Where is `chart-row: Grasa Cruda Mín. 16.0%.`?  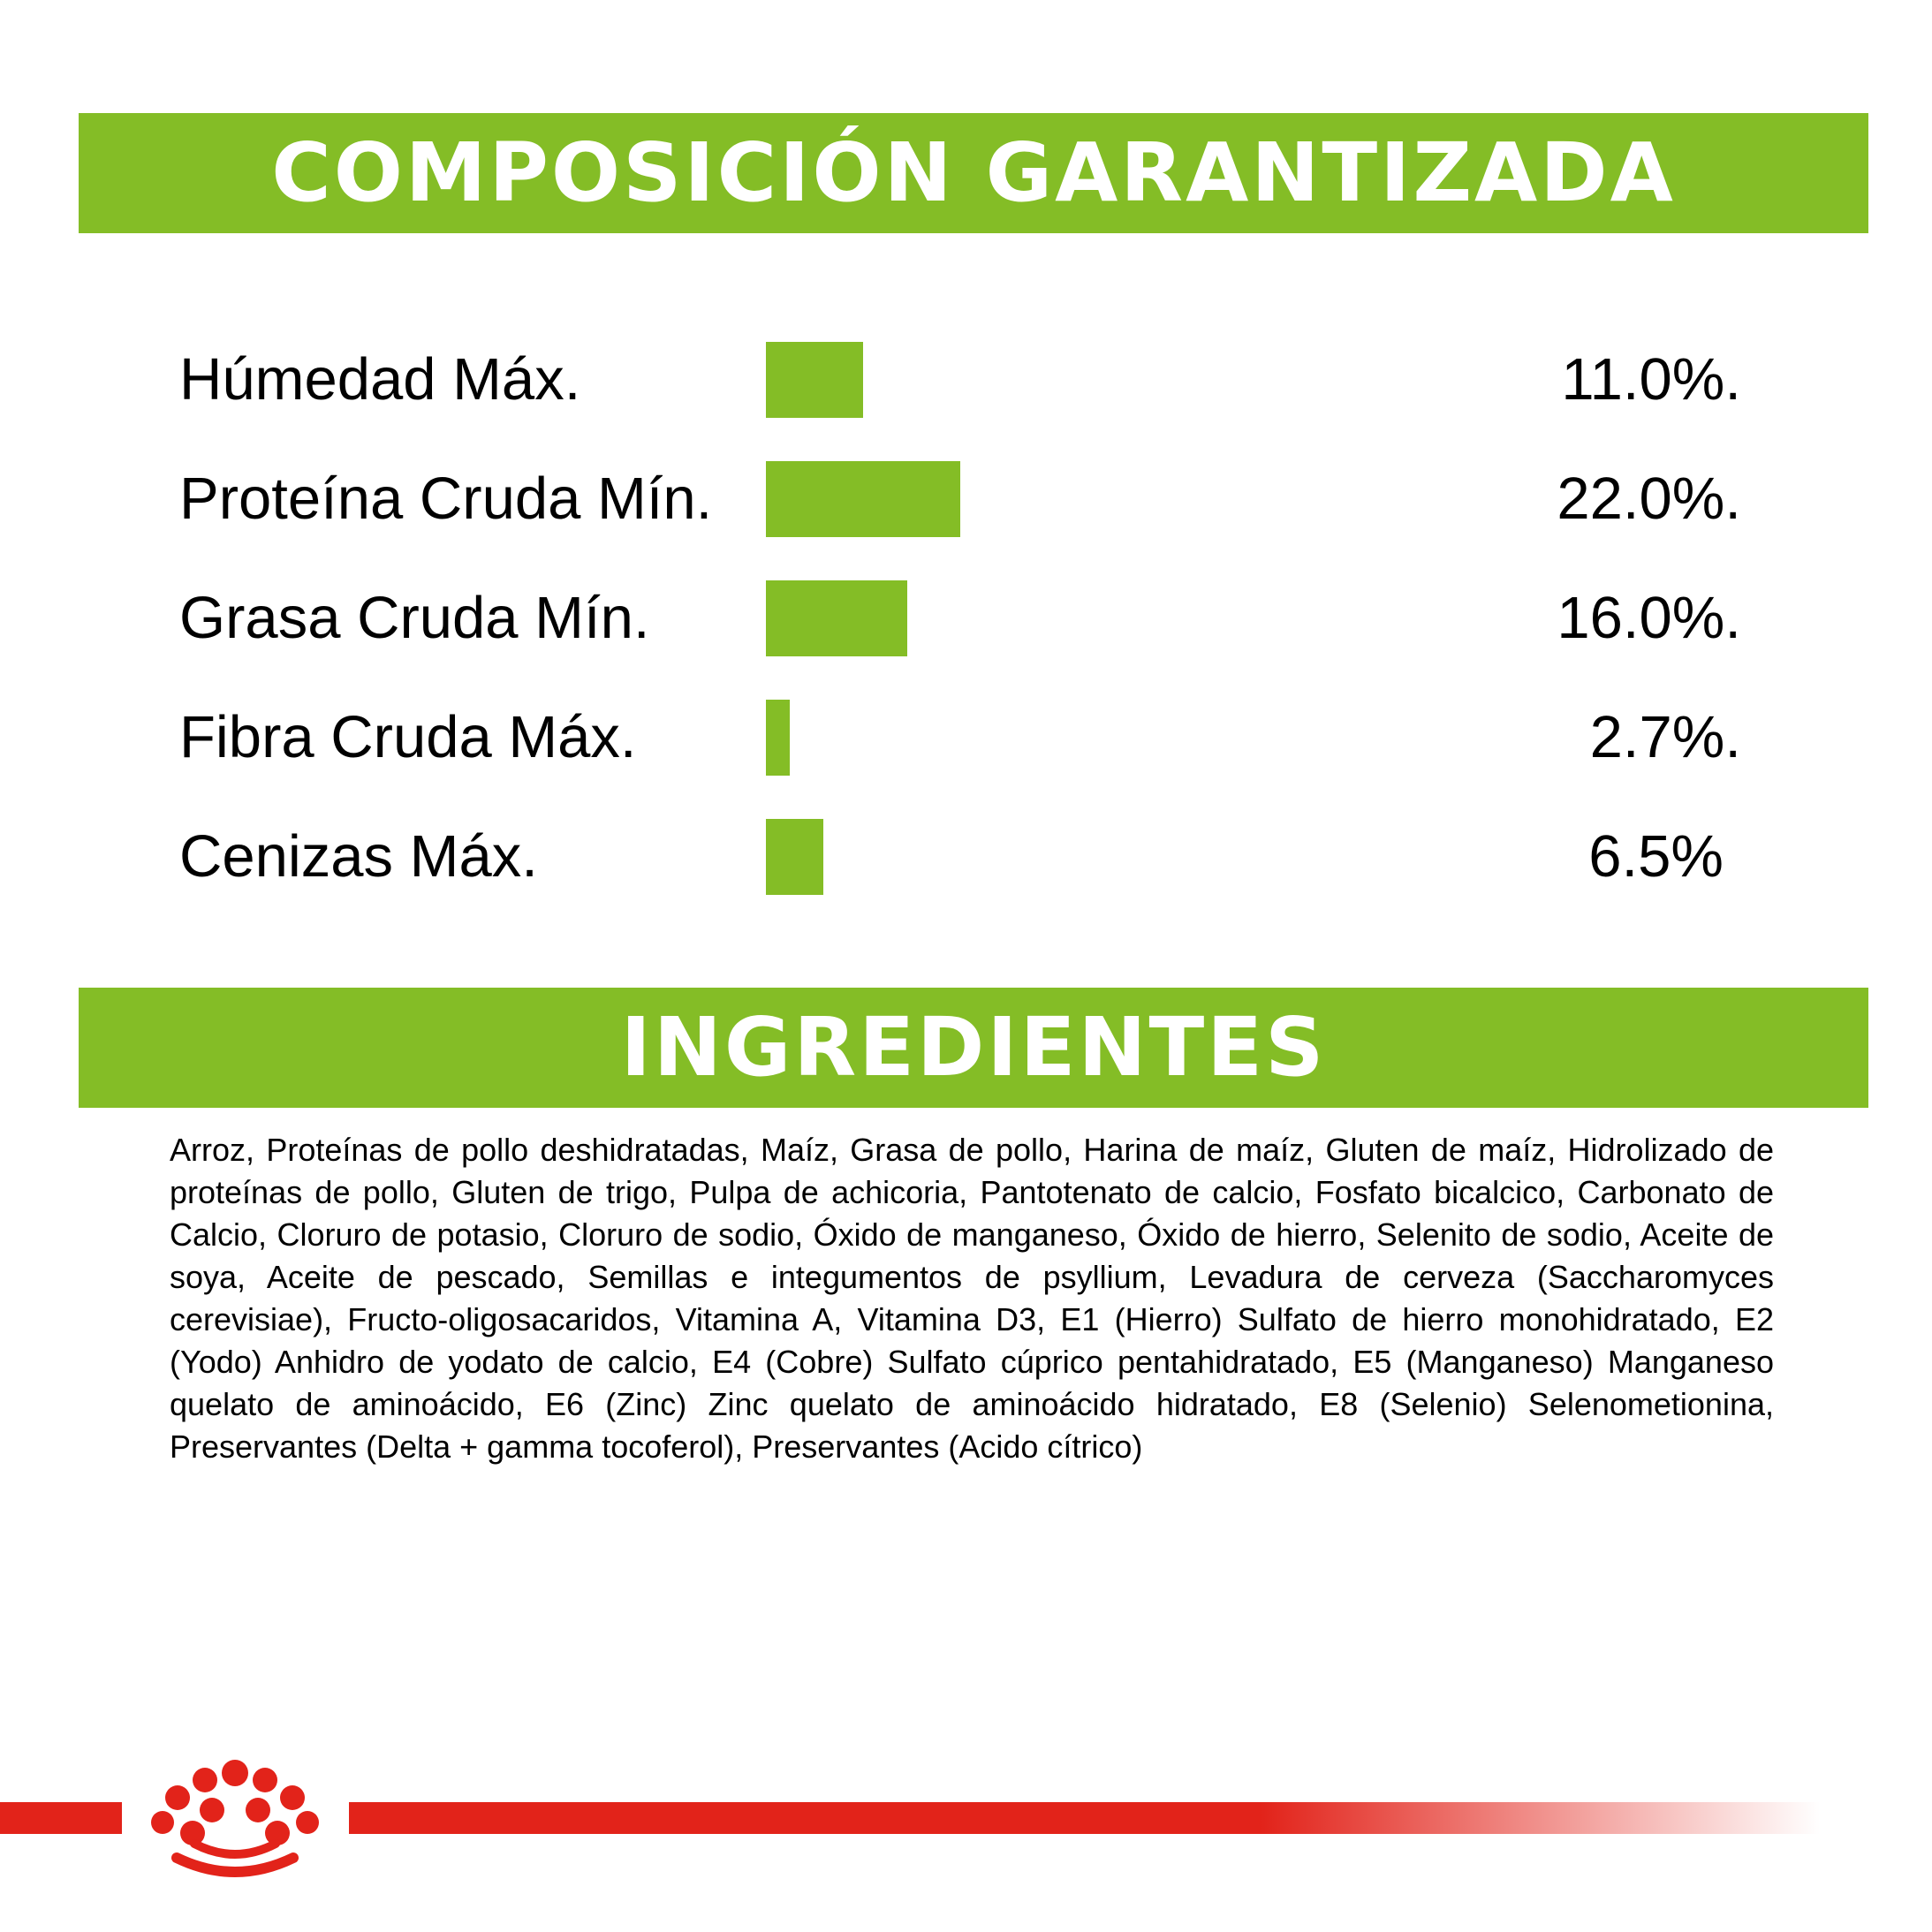 chart-row: Grasa Cruda Mín. 16.0%. is located at coordinates (966, 618).